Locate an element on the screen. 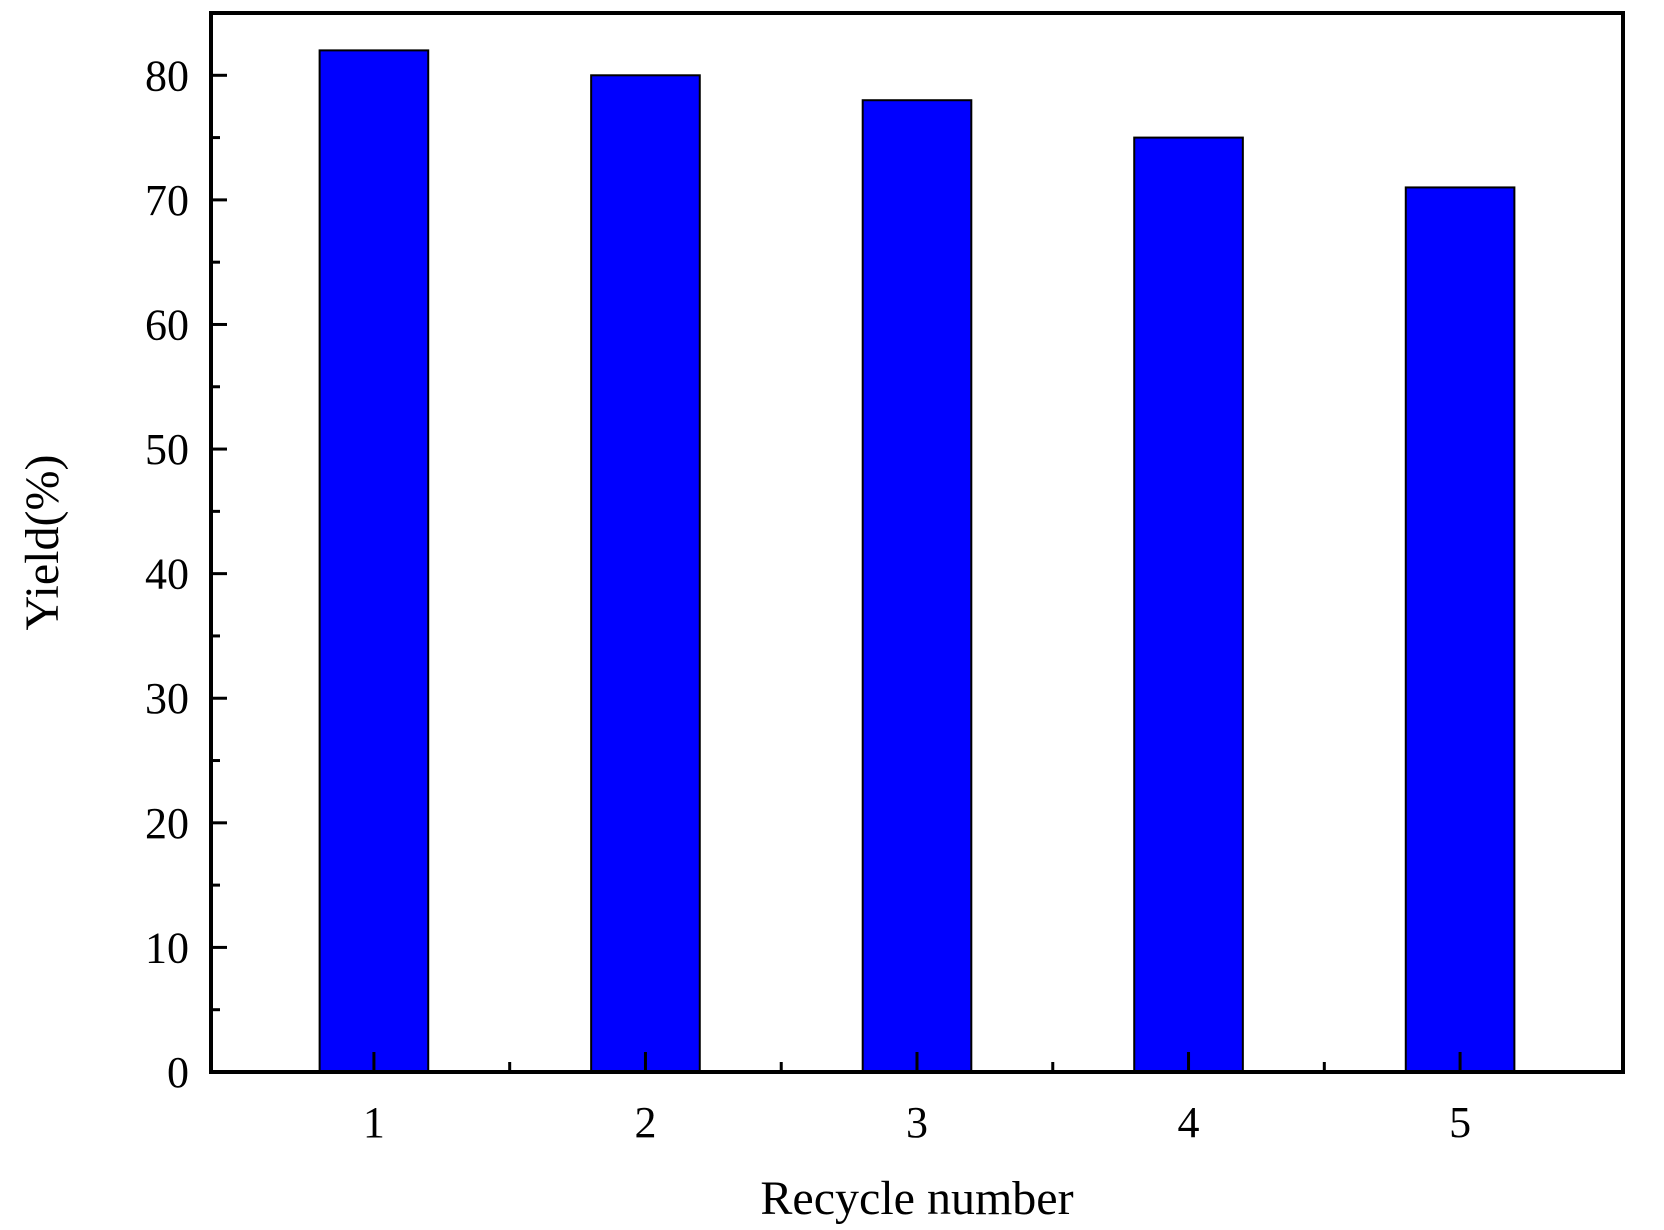 The width and height of the screenshot is (1664, 1230). y-tick-label: 60 is located at coordinates (167, 324).